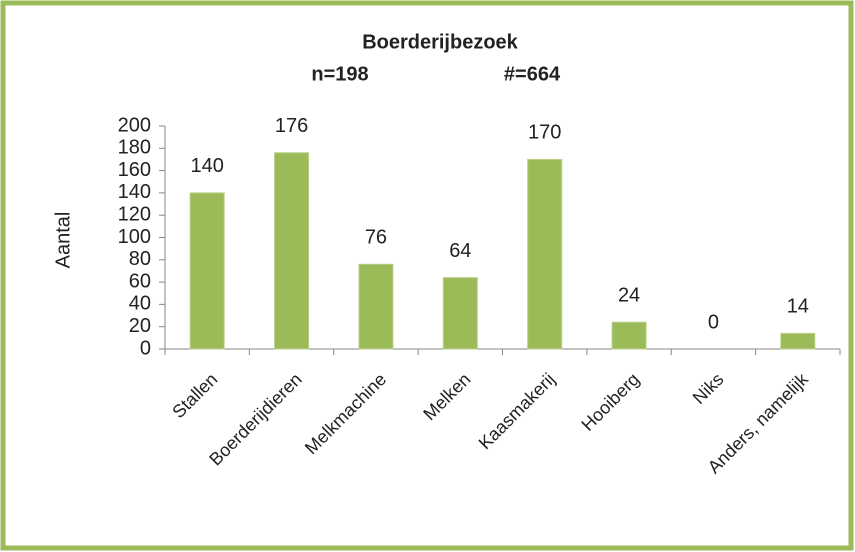  I want to click on y-tick-label: 180, so click(134, 148).